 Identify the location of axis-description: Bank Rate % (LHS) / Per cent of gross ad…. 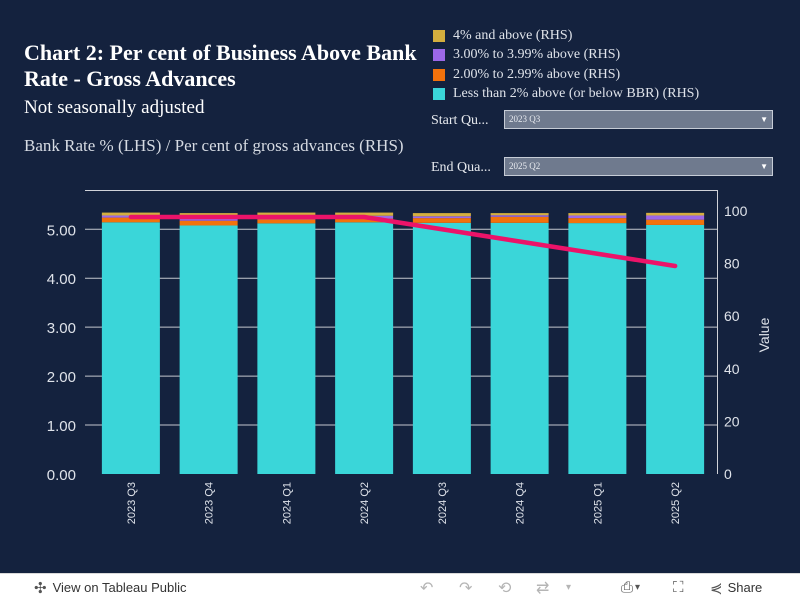
(219, 146).